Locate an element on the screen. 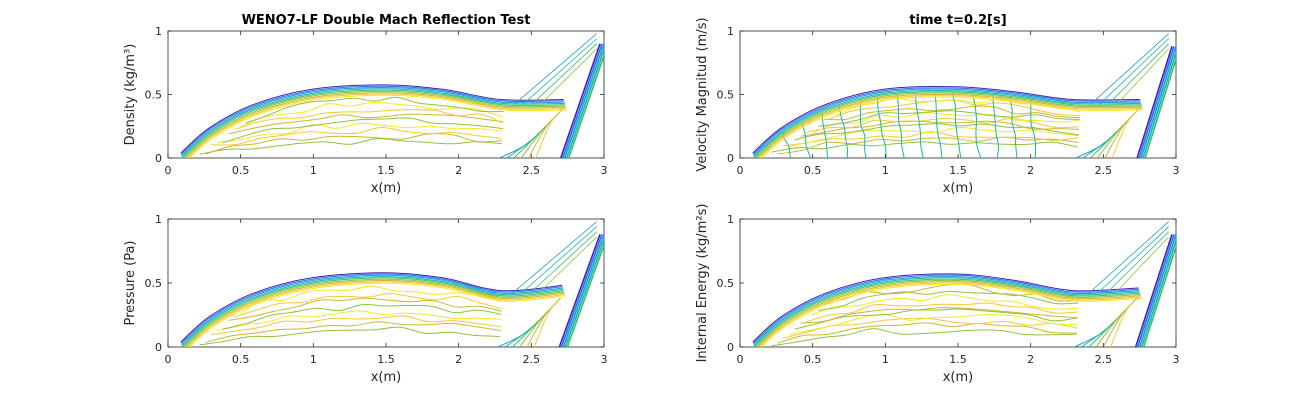  contour-layer is located at coordinates (964, 284).